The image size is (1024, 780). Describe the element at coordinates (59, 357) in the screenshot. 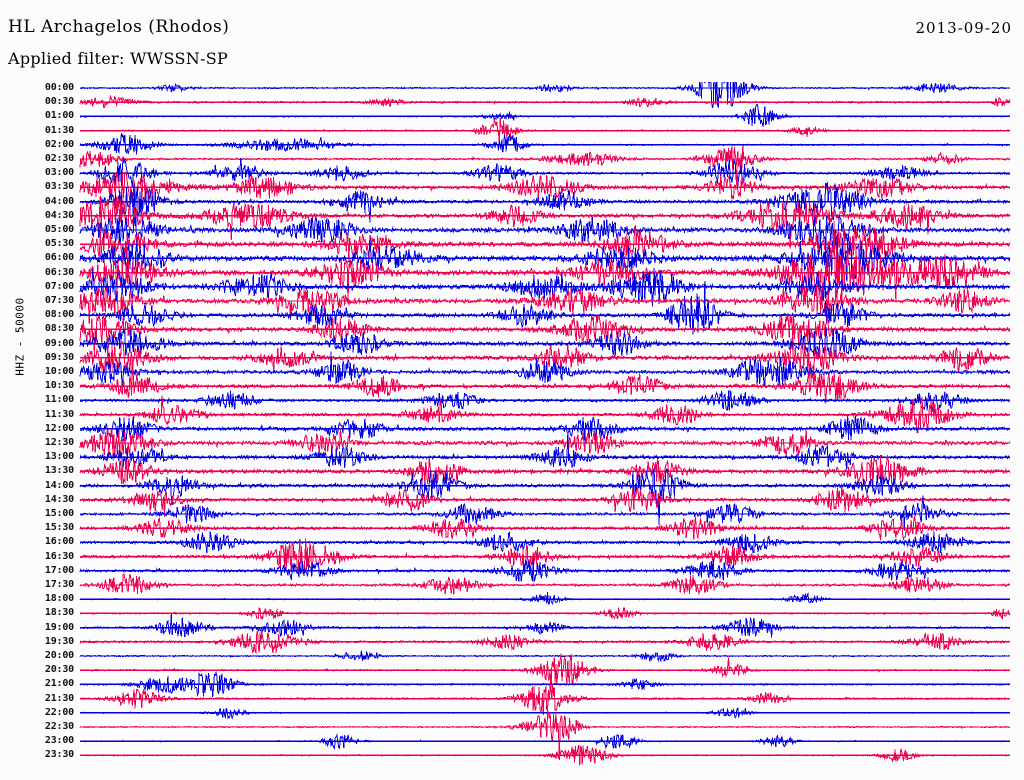

I see `row-time-label: 09:30` at that location.